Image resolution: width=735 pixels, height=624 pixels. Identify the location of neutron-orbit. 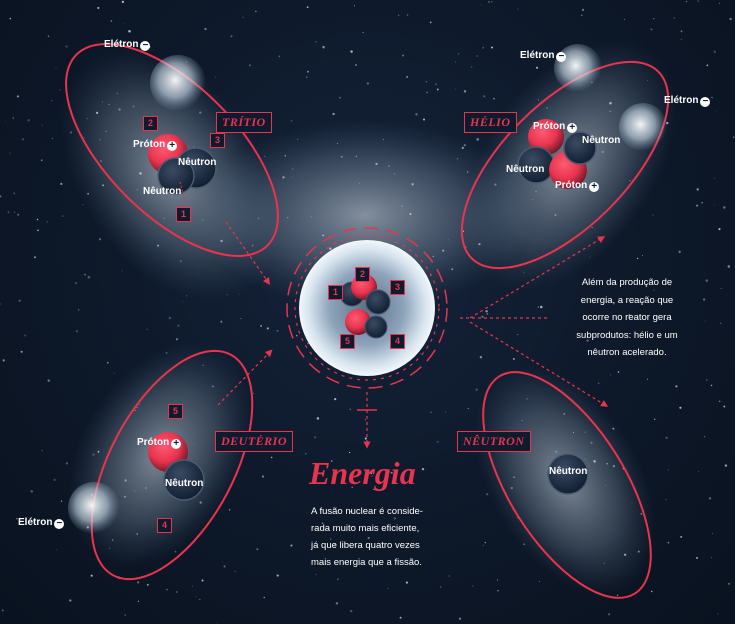
(567, 485).